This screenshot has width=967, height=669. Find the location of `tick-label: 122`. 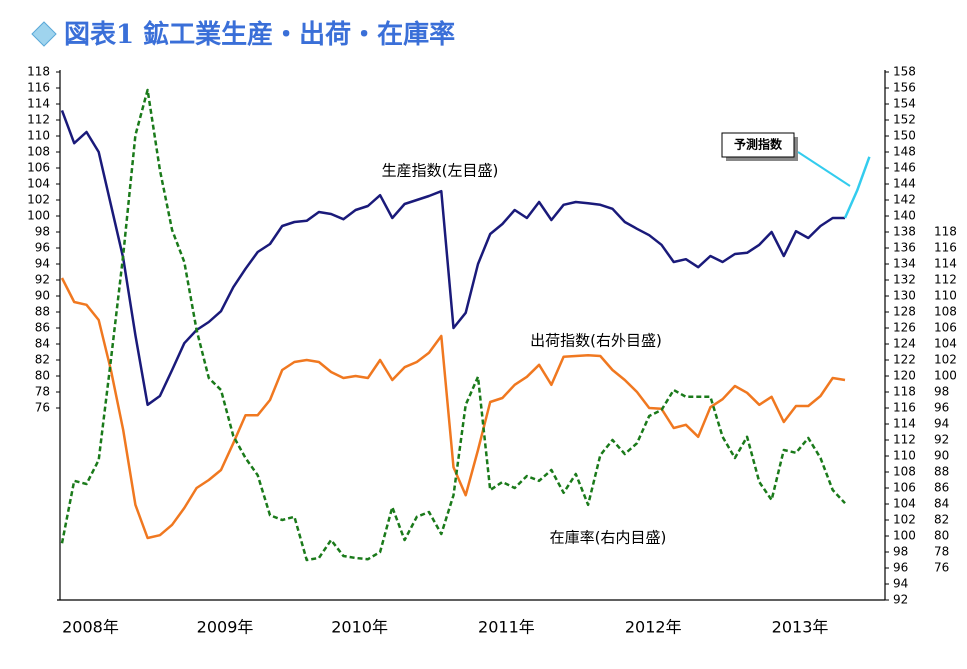

tick-label: 122 is located at coordinates (904, 360).